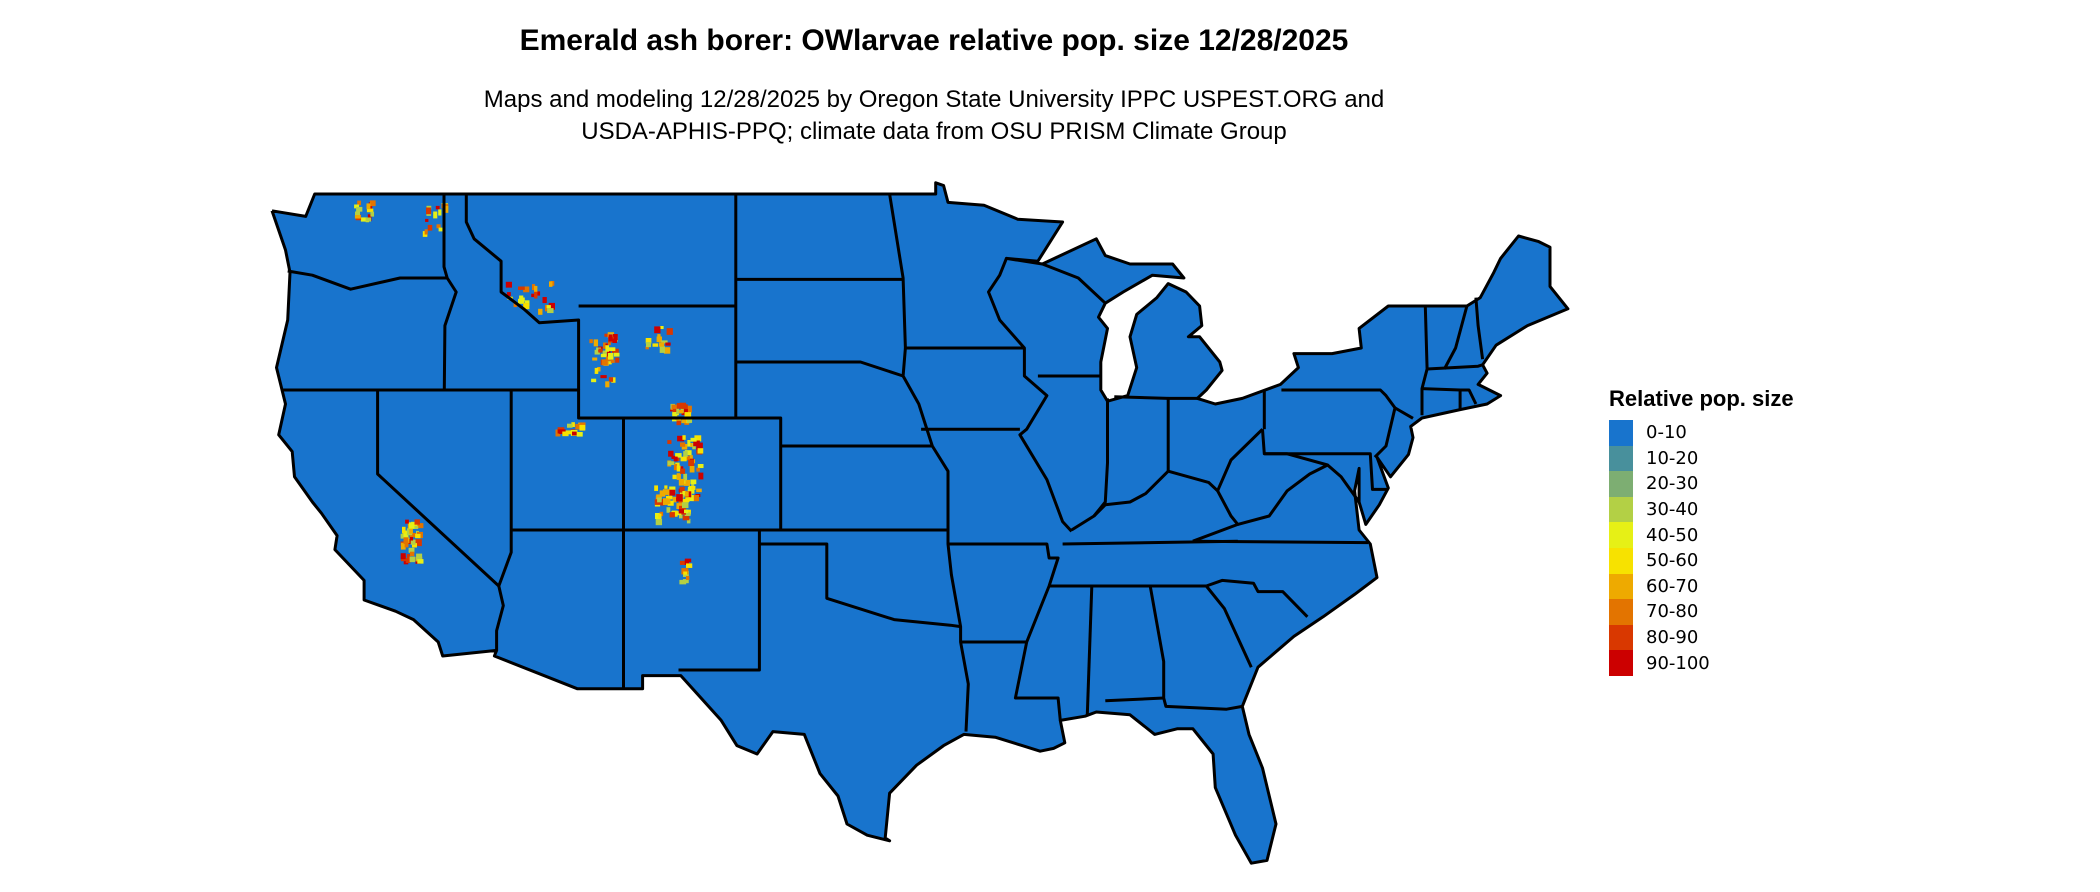  Describe the element at coordinates (1701, 484) in the screenshot. I see `legend-item: 20-30` at that location.